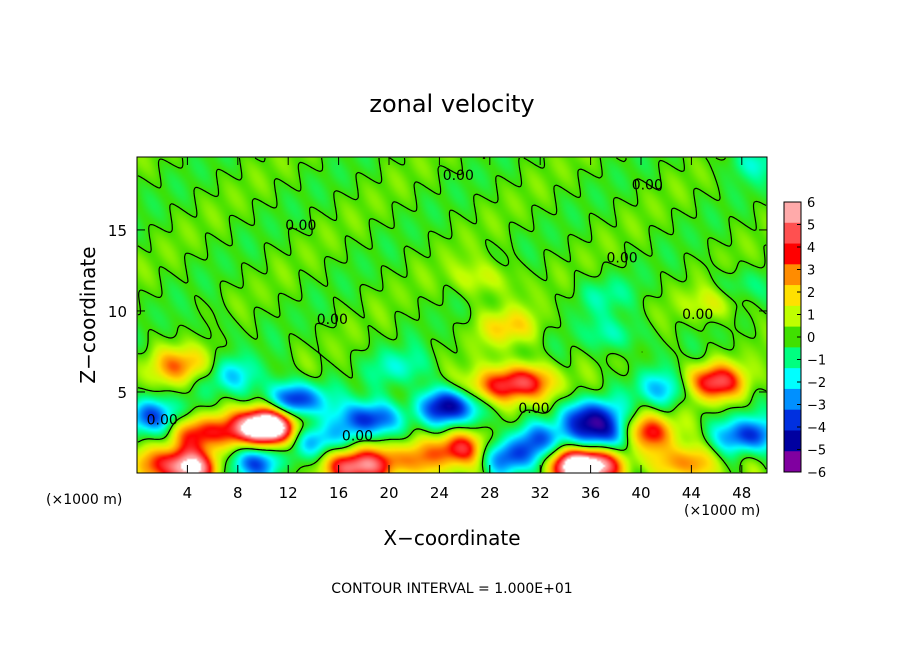  I want to click on x-tick-label: 20, so click(388, 493).